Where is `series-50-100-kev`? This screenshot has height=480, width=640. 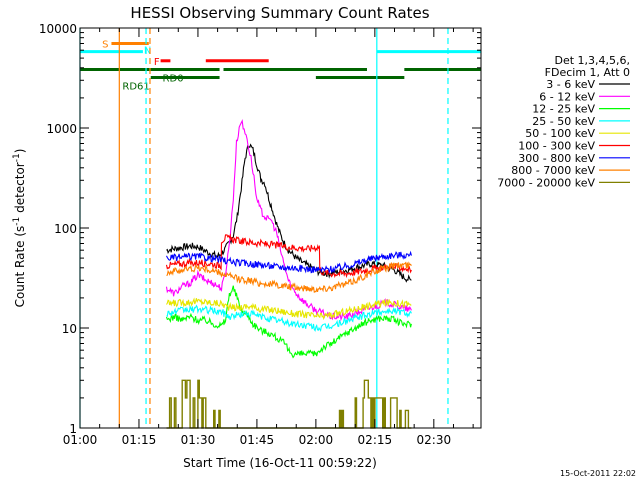
series-50-100-kev is located at coordinates (289, 309).